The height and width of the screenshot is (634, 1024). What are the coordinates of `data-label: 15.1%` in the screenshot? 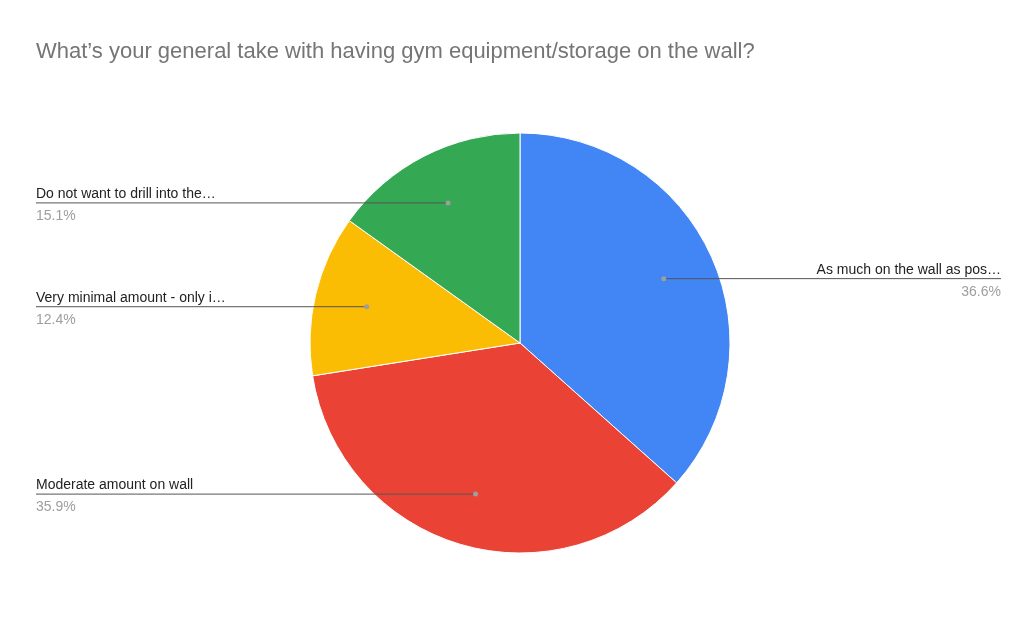 It's located at (56, 214).